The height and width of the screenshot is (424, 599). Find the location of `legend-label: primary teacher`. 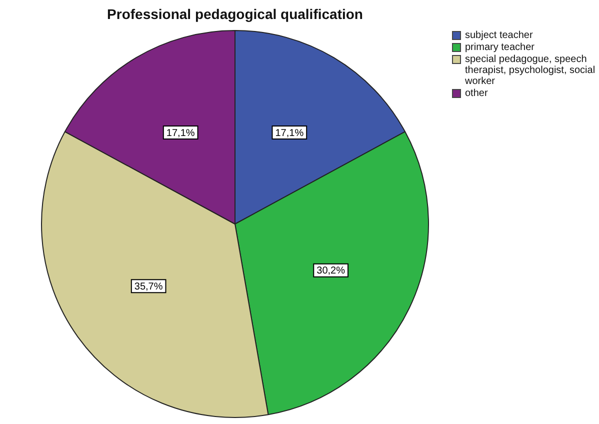

legend-label: primary teacher is located at coordinates (499, 47).